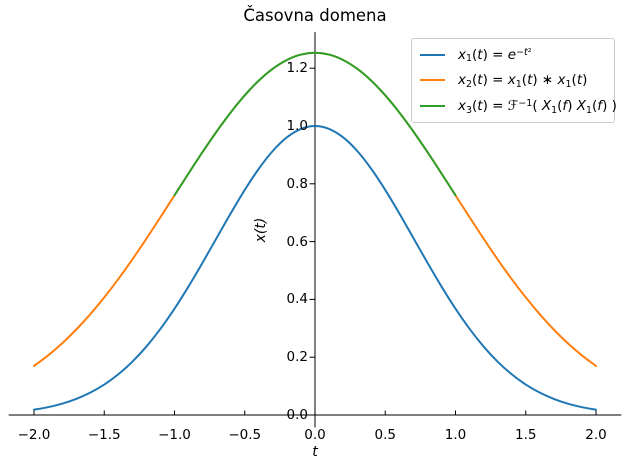 The width and height of the screenshot is (630, 469). Describe the element at coordinates (525, 103) in the screenshot. I see `legend-label-segment: −1` at that location.